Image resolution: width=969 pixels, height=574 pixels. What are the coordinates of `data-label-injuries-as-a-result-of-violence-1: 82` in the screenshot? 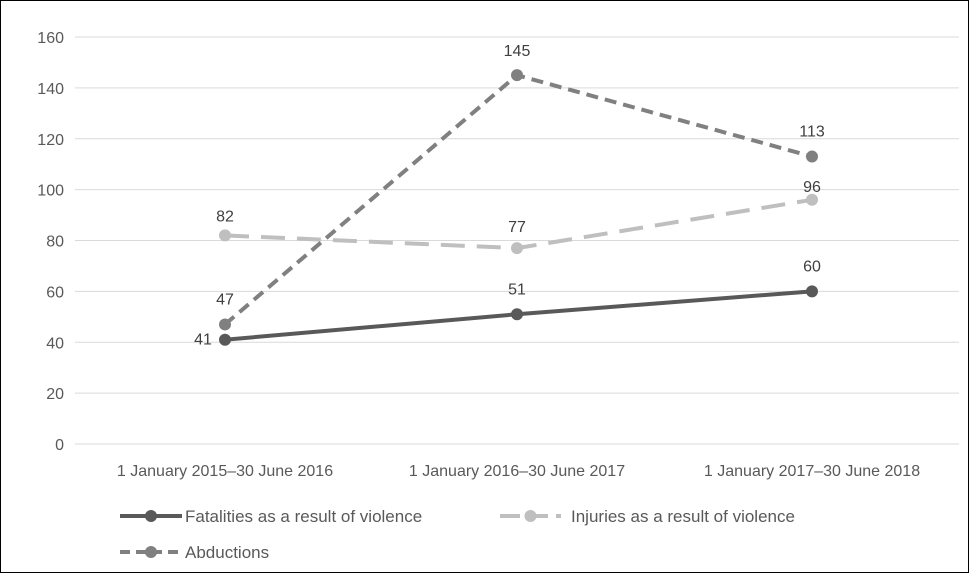 It's located at (225, 216).